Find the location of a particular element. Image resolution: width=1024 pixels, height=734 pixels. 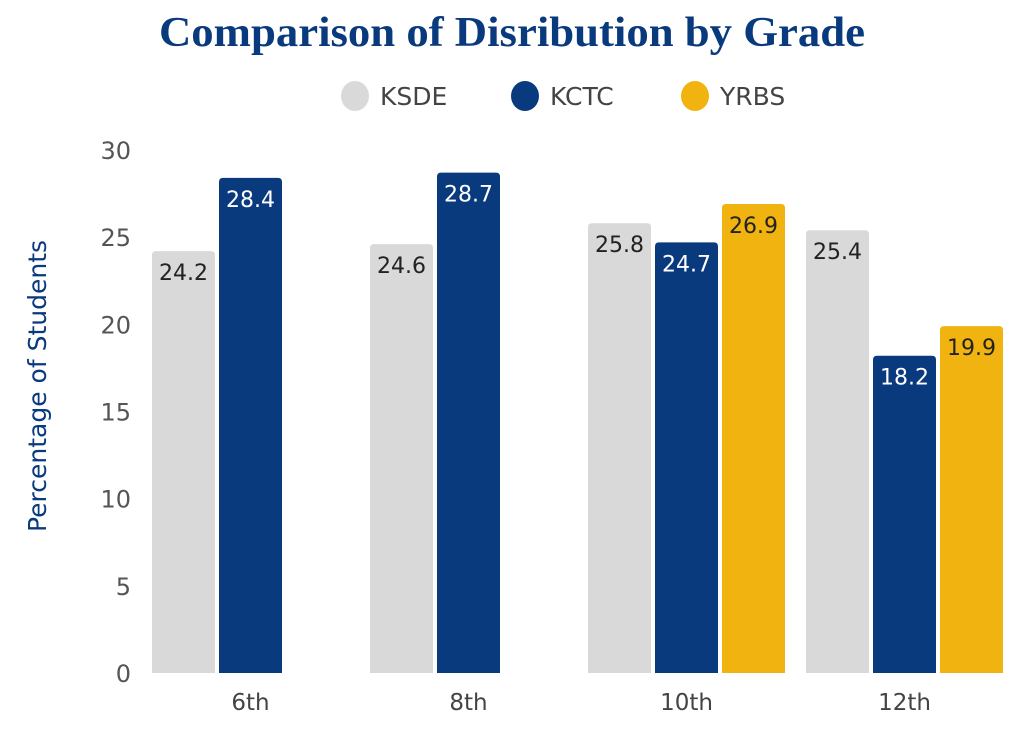

x-axis: 6th 8th 10th 12th is located at coordinates (581, 703).